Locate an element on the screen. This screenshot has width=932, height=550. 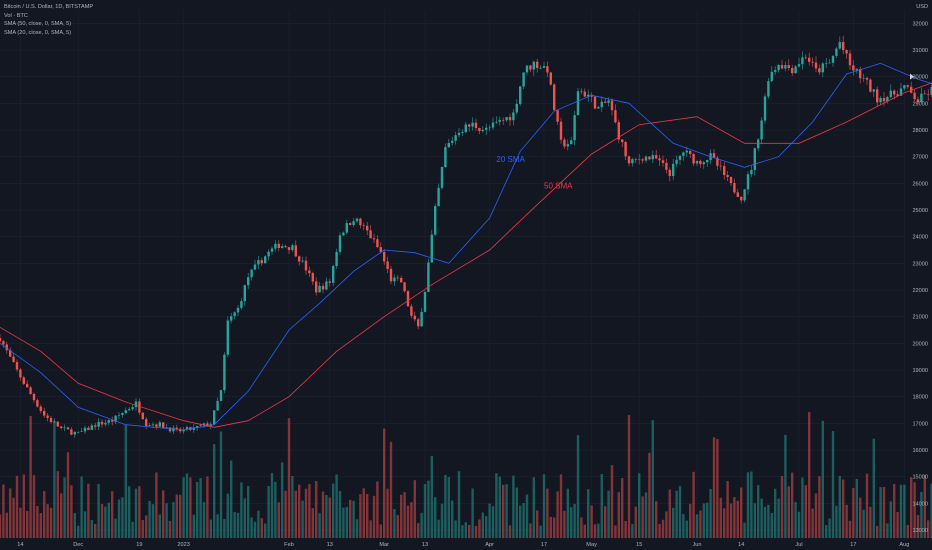
x-tick-label: Apr is located at coordinates (489, 545).